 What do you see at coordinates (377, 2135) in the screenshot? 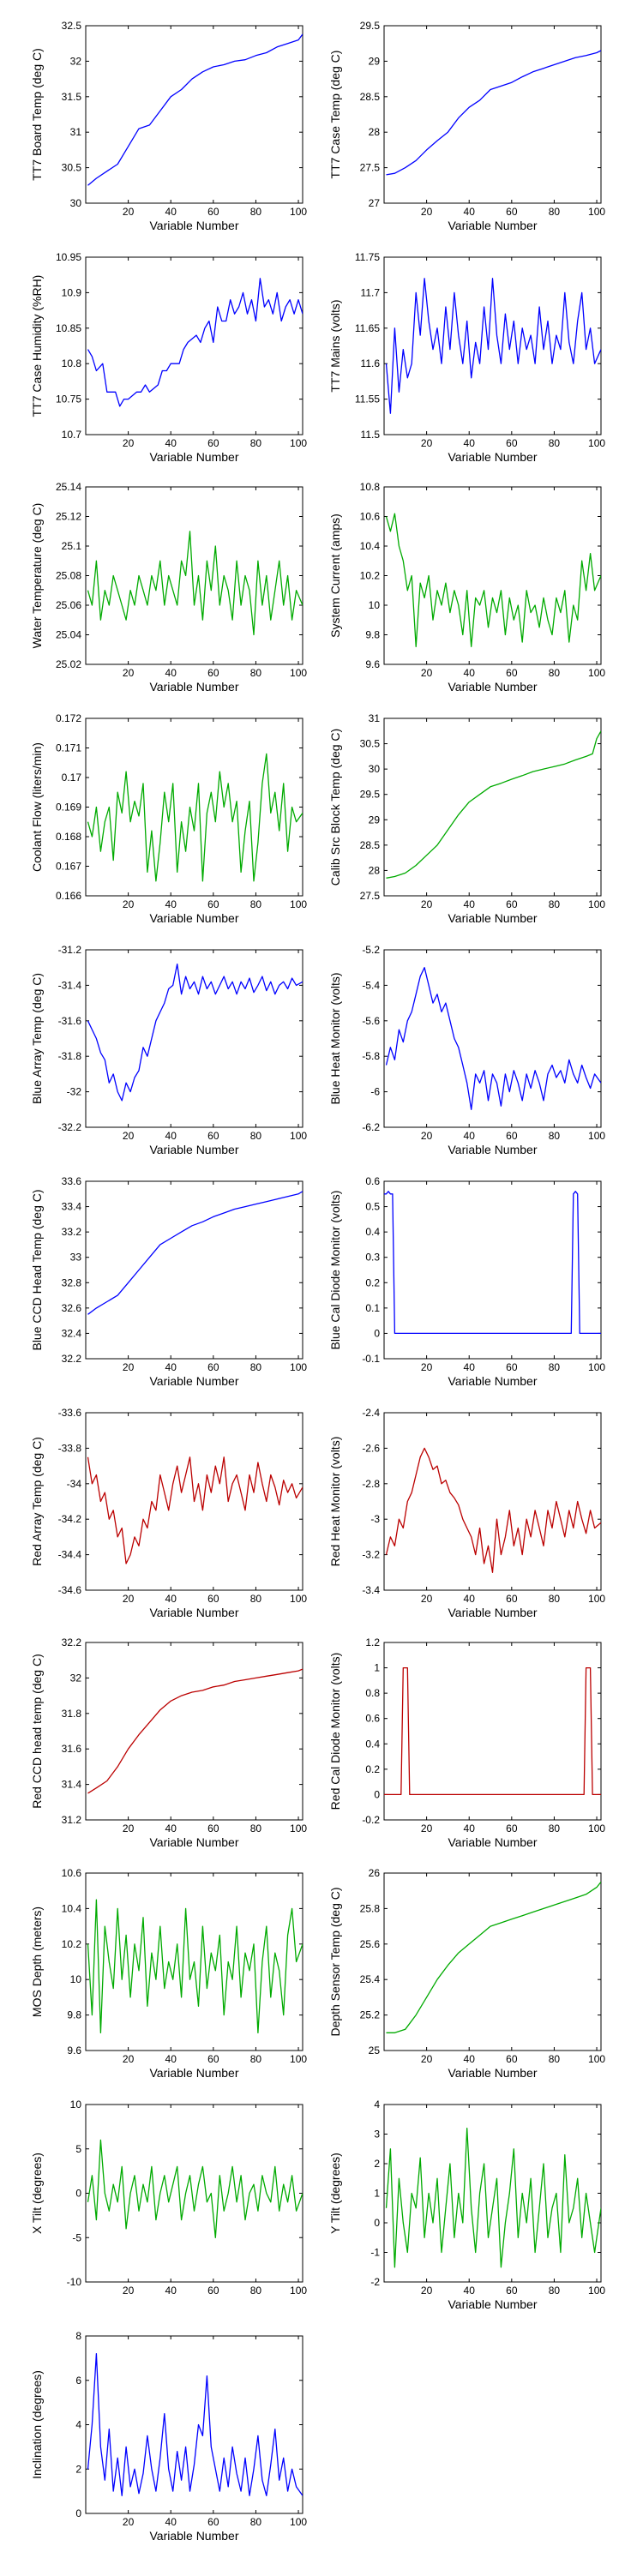
I see `y-tick-label: 3` at bounding box center [377, 2135].